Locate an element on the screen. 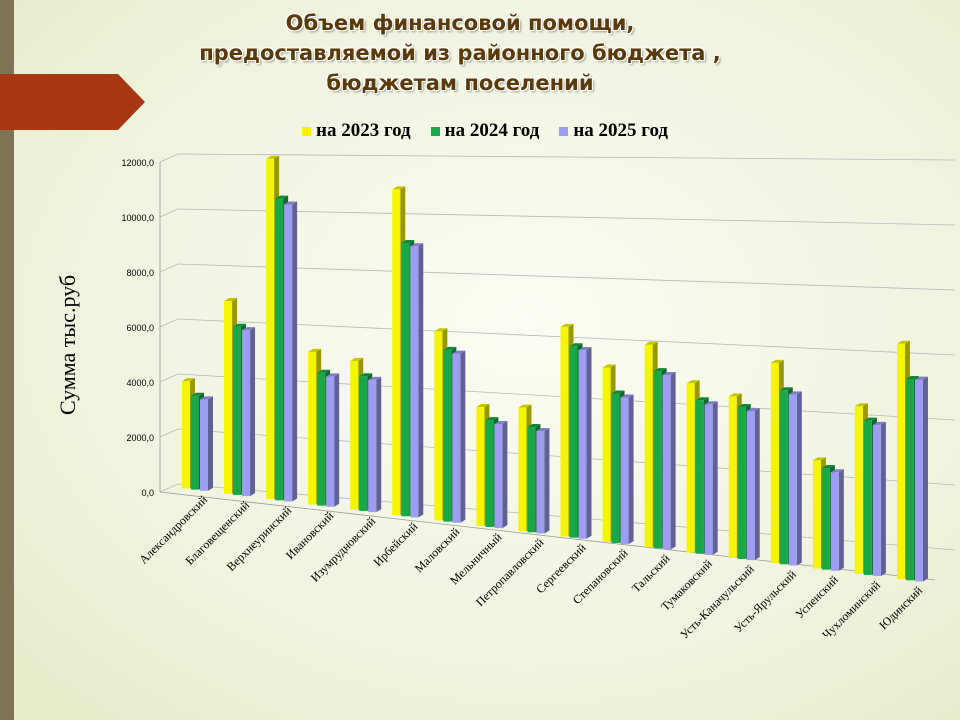 This screenshot has height=720, width=960. title-line-1: Объем финансовой помощи, is located at coordinates (460, 23).